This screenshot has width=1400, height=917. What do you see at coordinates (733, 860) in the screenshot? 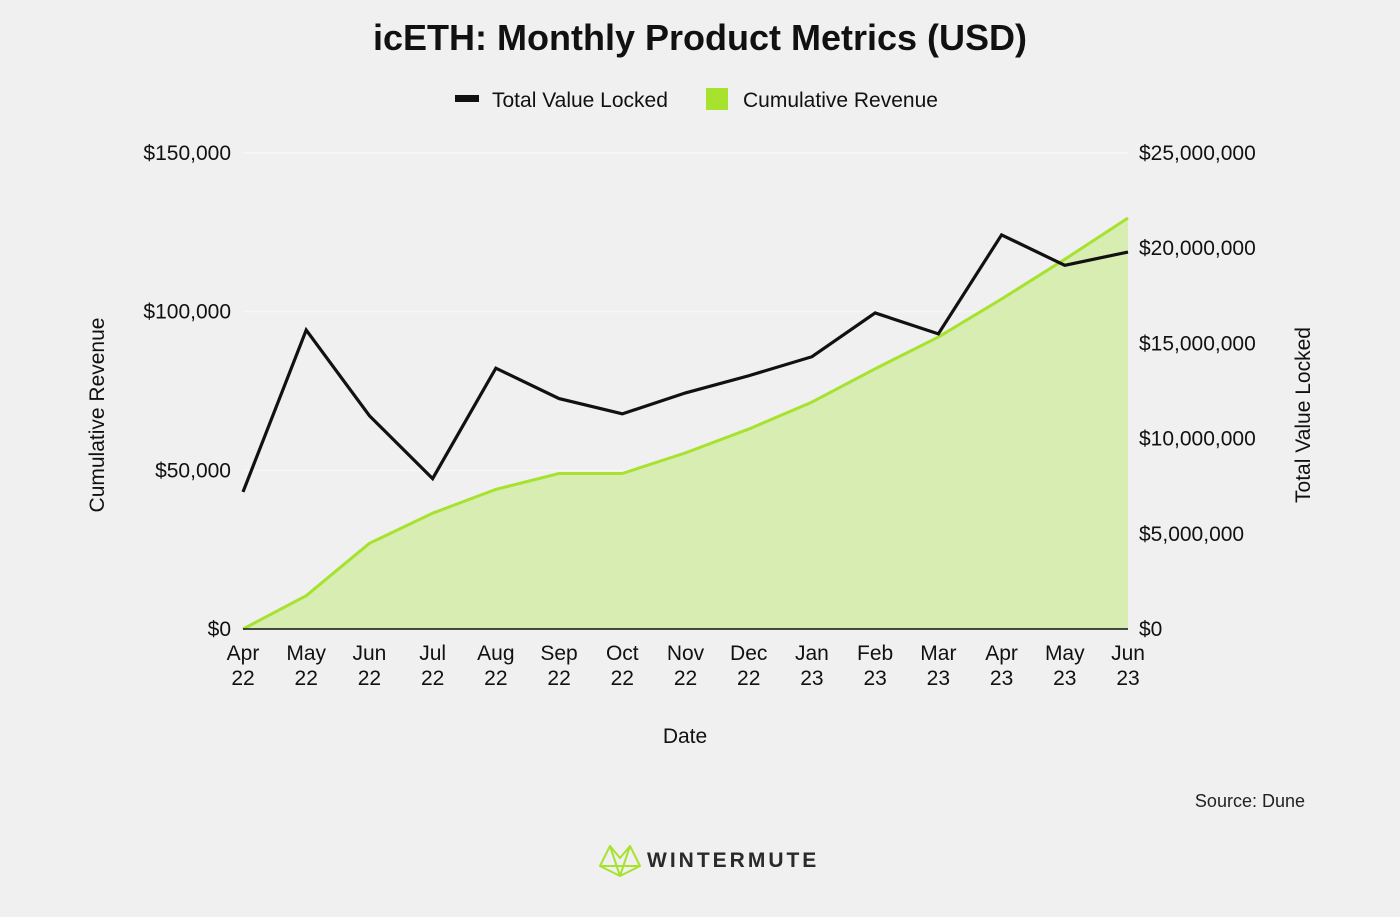
I see `brand-name: WINTERMUTE` at bounding box center [733, 860].